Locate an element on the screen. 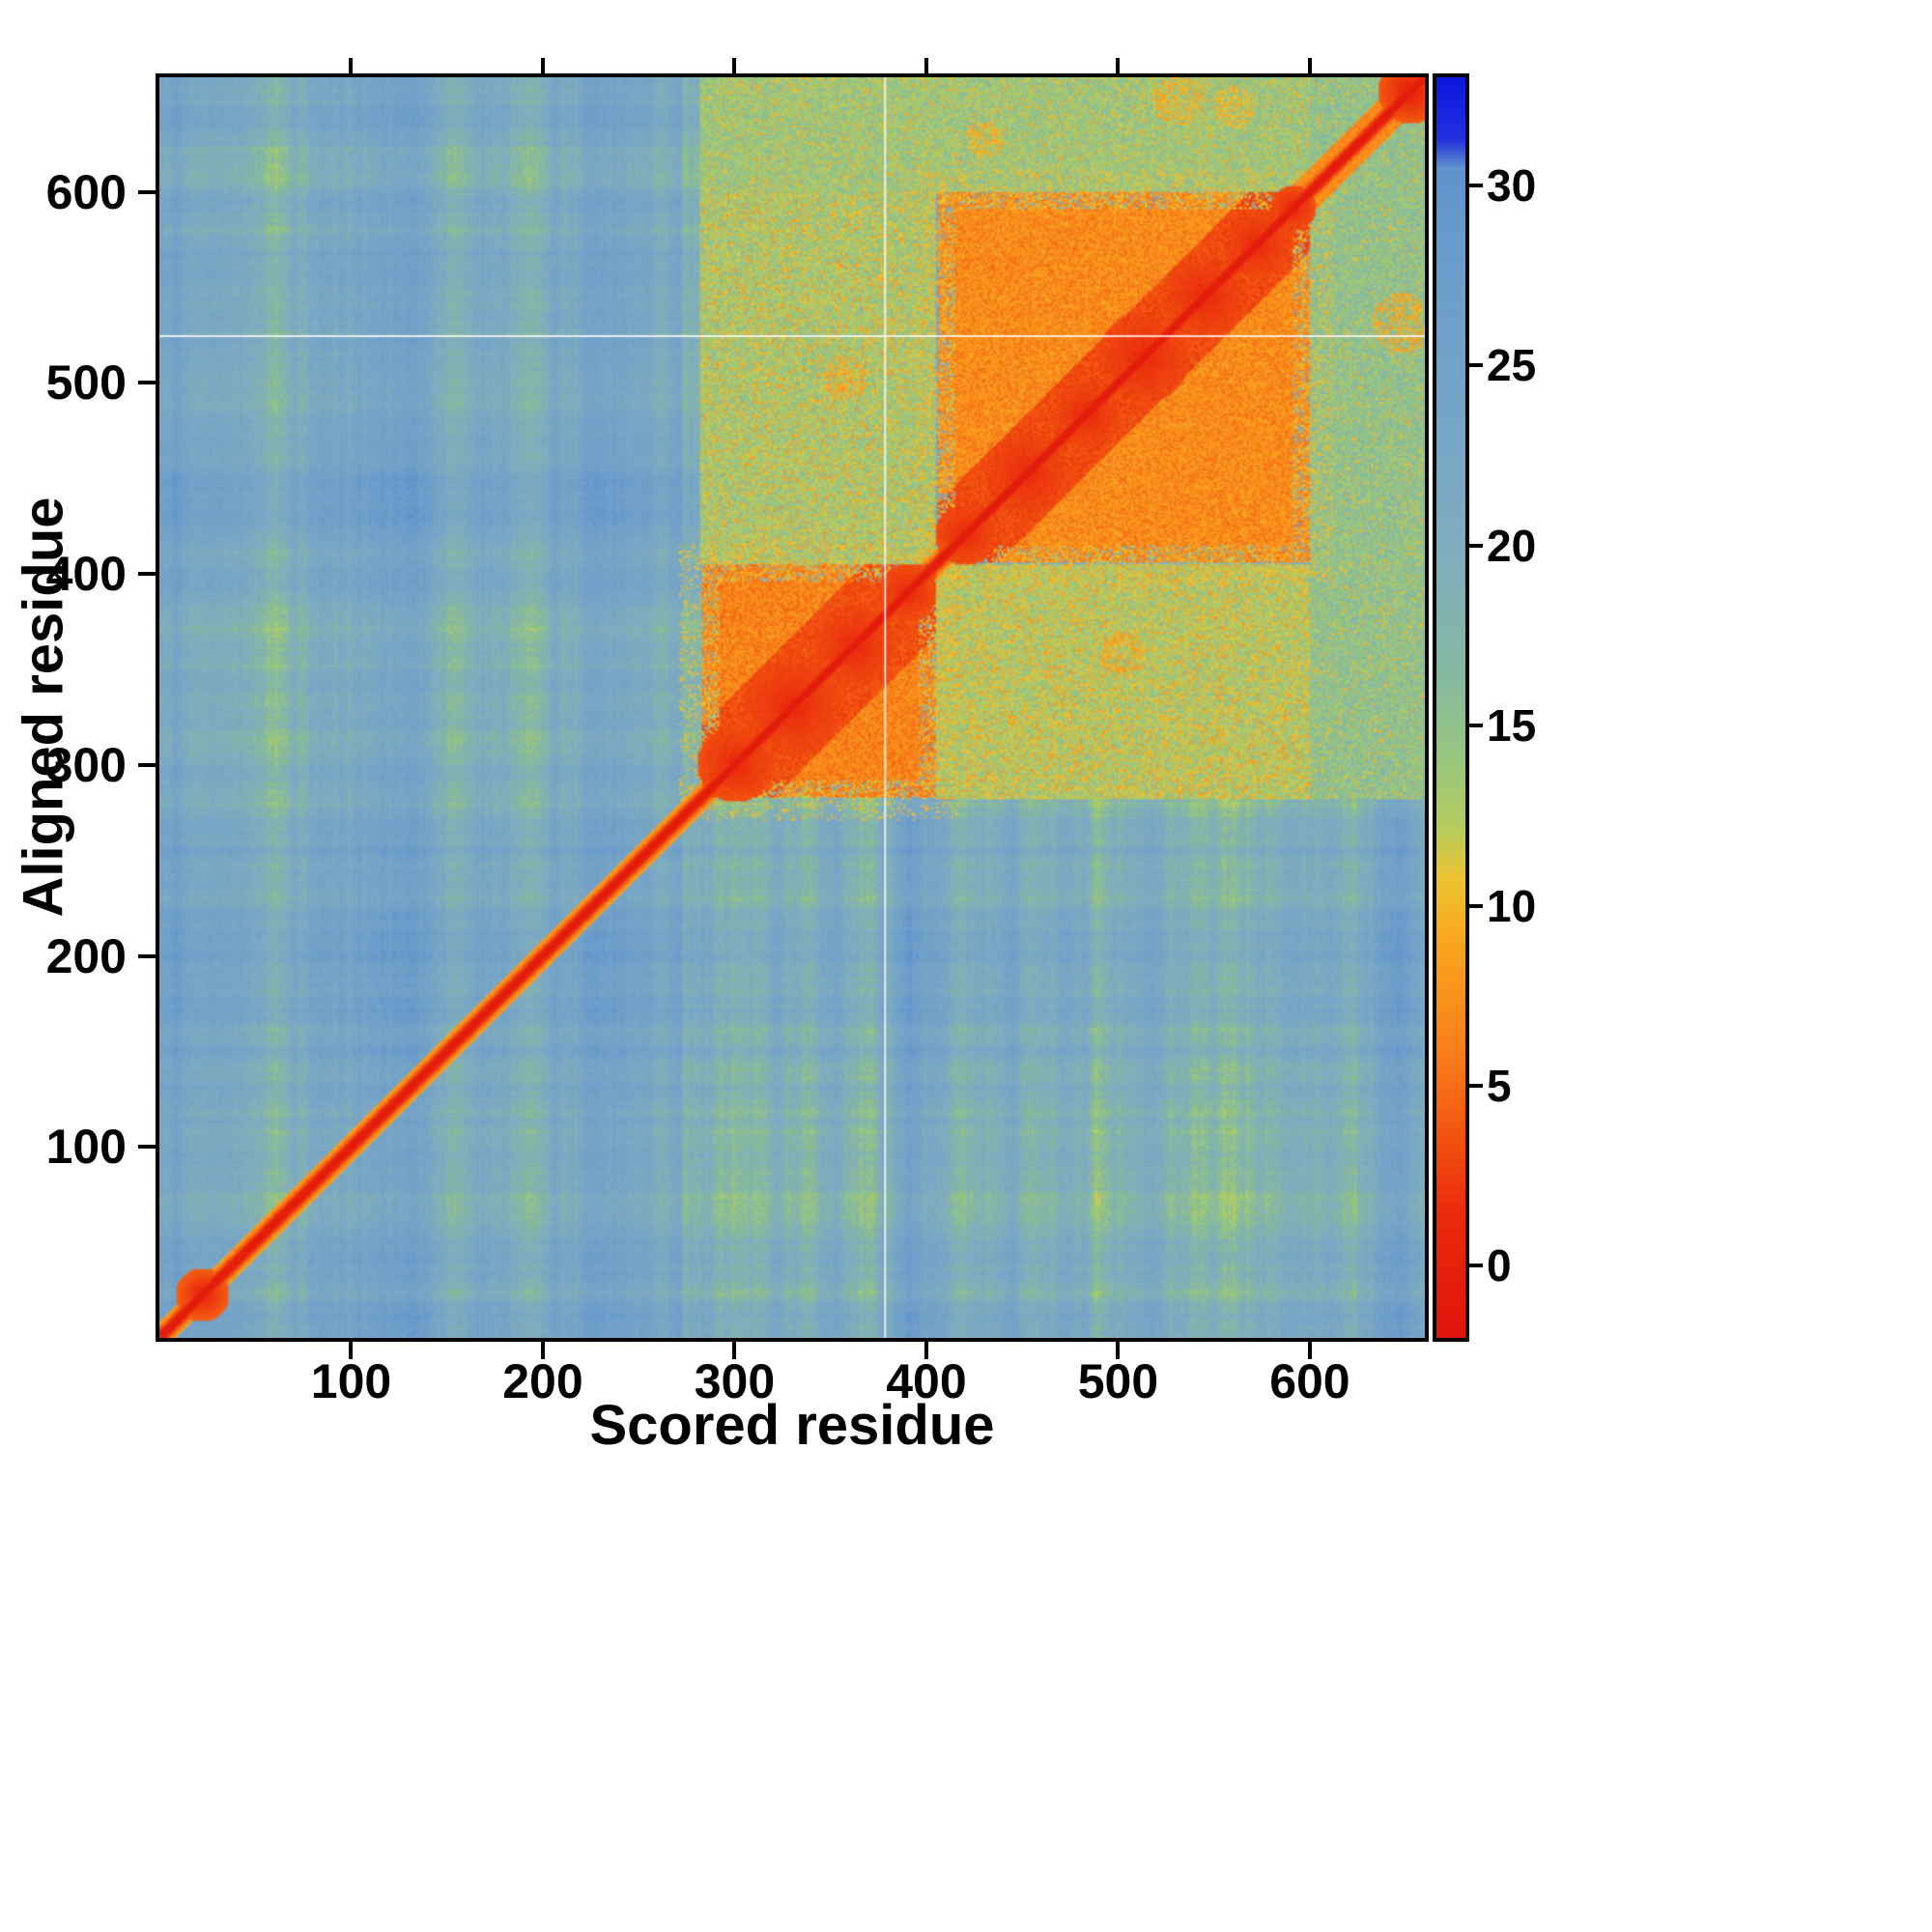 This screenshot has height=1932, width=1932. colorbar-frame is located at coordinates (1451, 707).